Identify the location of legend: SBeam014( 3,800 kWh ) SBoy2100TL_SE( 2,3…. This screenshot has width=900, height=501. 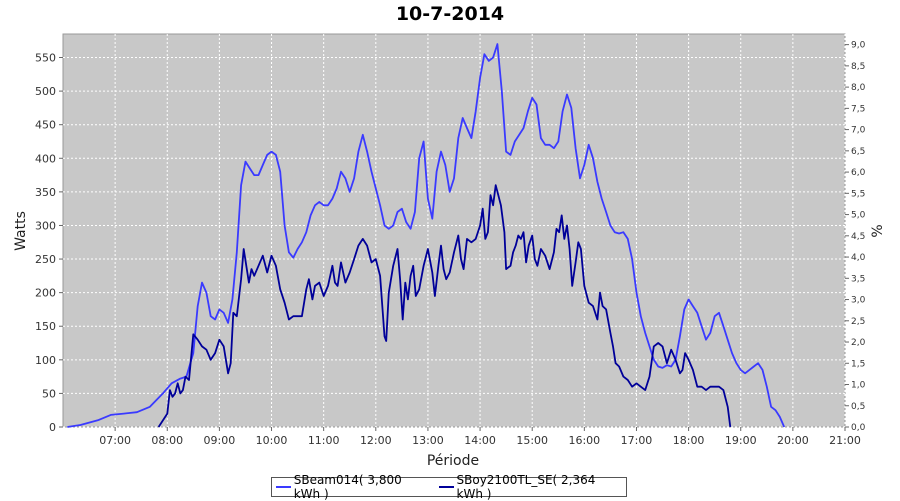
(449, 487).